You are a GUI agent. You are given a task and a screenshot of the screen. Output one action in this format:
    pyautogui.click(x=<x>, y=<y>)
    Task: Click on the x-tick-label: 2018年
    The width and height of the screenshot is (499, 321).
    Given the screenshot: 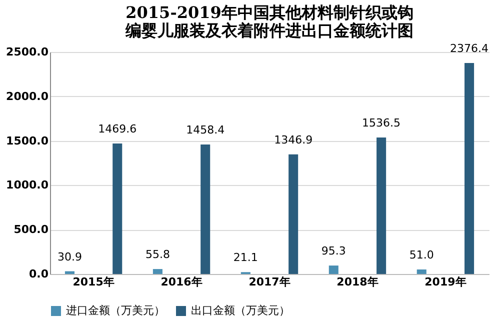 What is the action you would take?
    pyautogui.click(x=357, y=282)
    